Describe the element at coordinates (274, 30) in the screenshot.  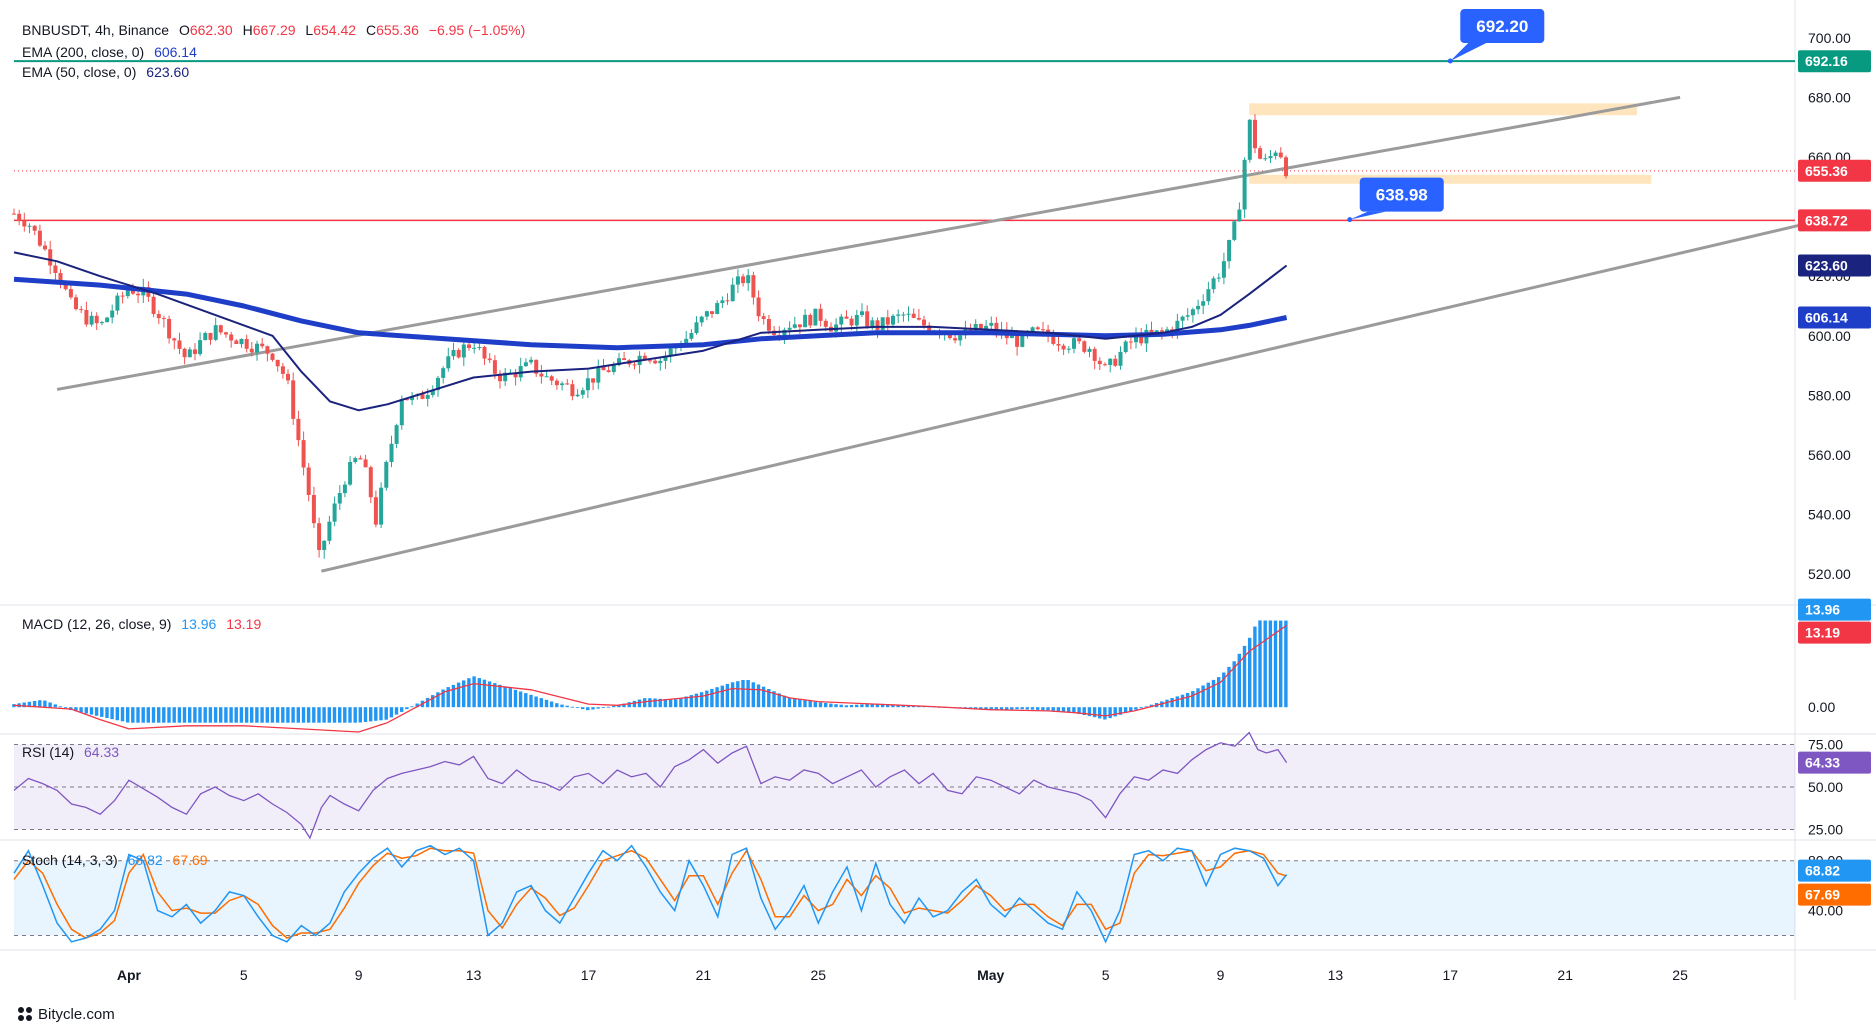
I see `high-value: 667.29` at that location.